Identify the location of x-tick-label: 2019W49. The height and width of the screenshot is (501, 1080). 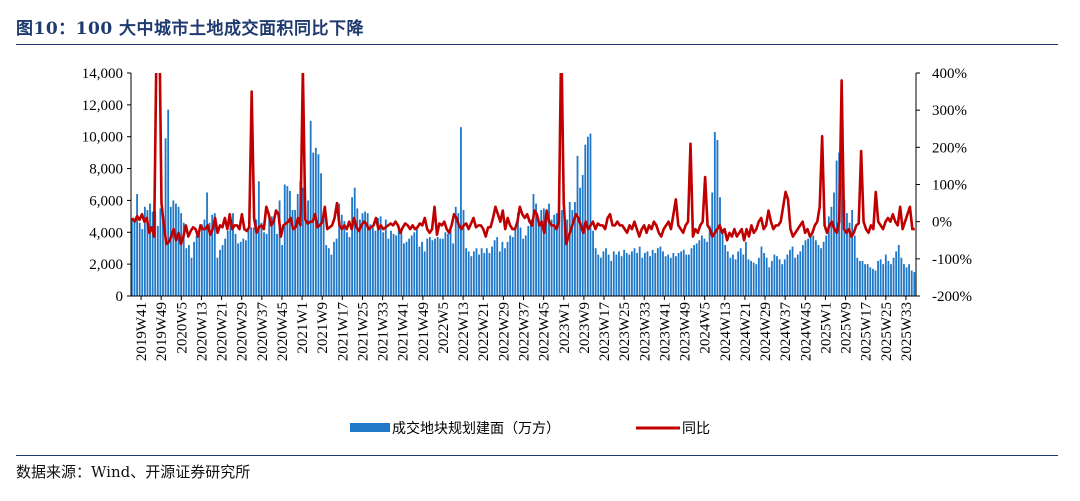
(162, 331).